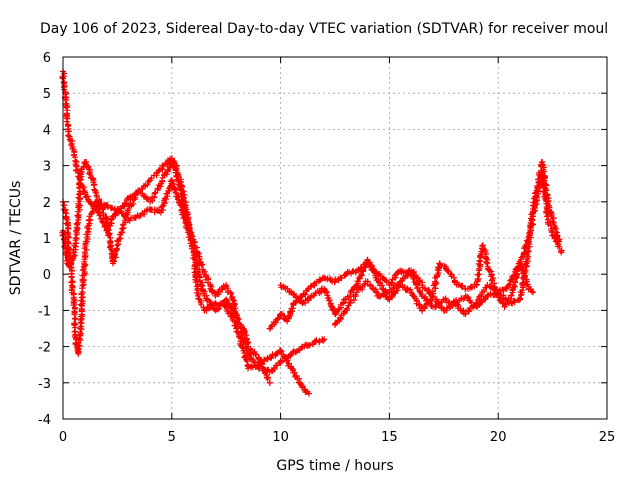  Describe the element at coordinates (280, 437) in the screenshot. I see `x-tick-label: 10` at that location.